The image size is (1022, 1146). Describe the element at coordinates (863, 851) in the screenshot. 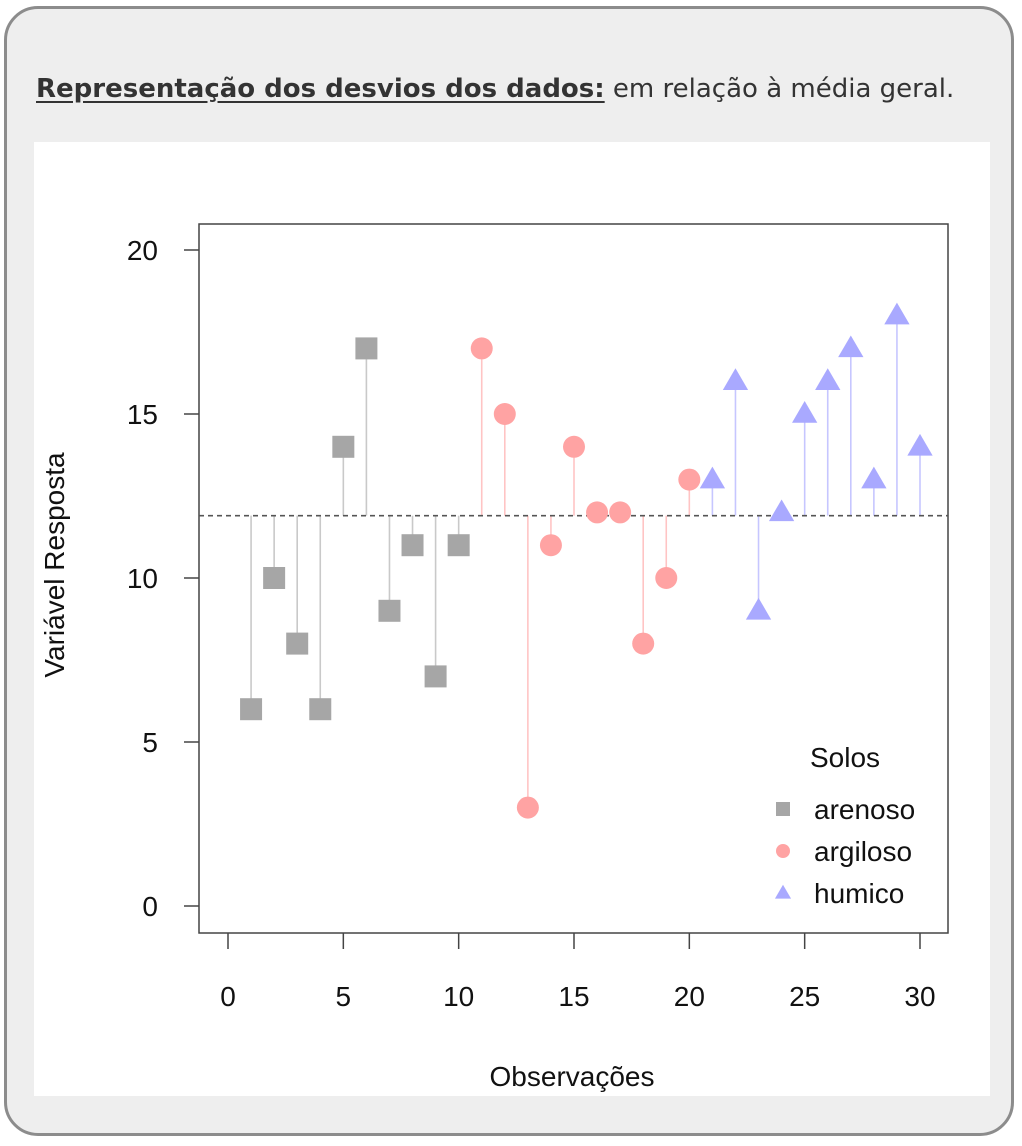

I see `legend-label-argiloso: argiloso` at that location.